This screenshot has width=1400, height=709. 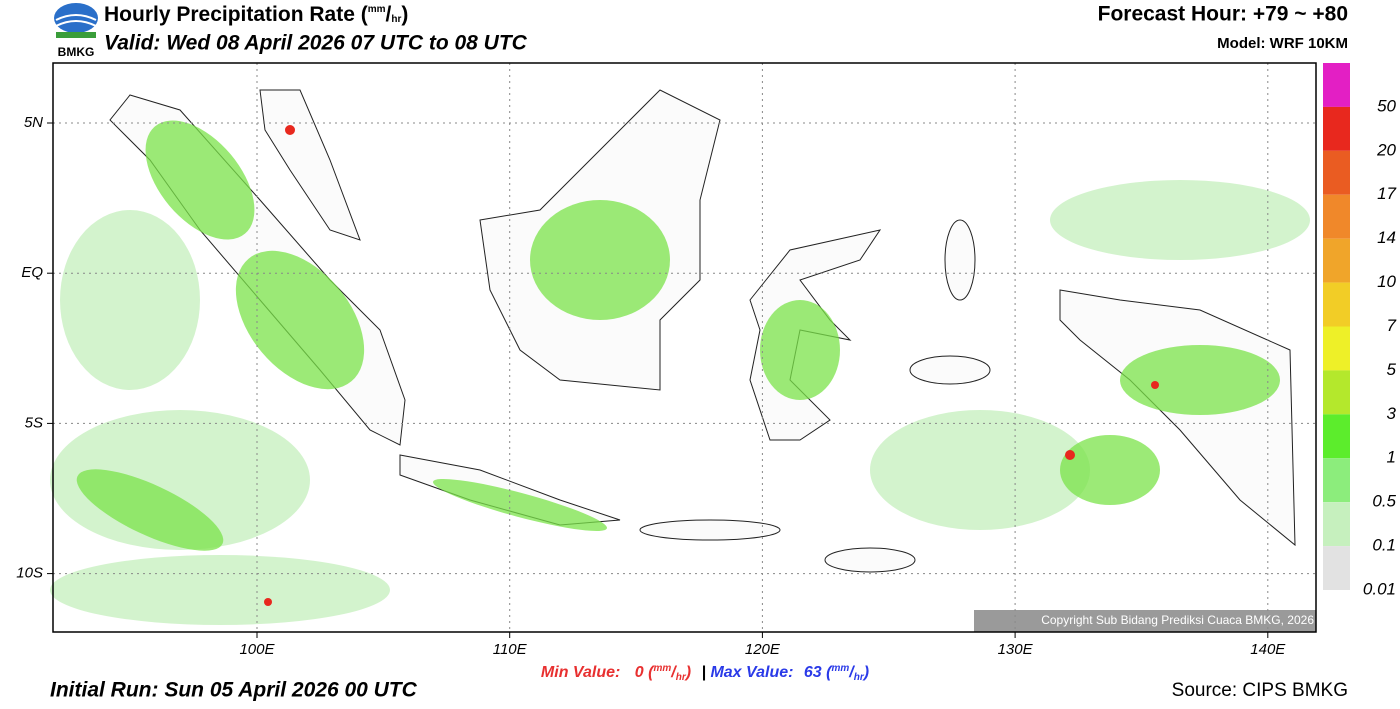 What do you see at coordinates (234, 690) in the screenshot?
I see `initial-run: Initial Run: Sun 05 April 2026 00 UTC` at bounding box center [234, 690].